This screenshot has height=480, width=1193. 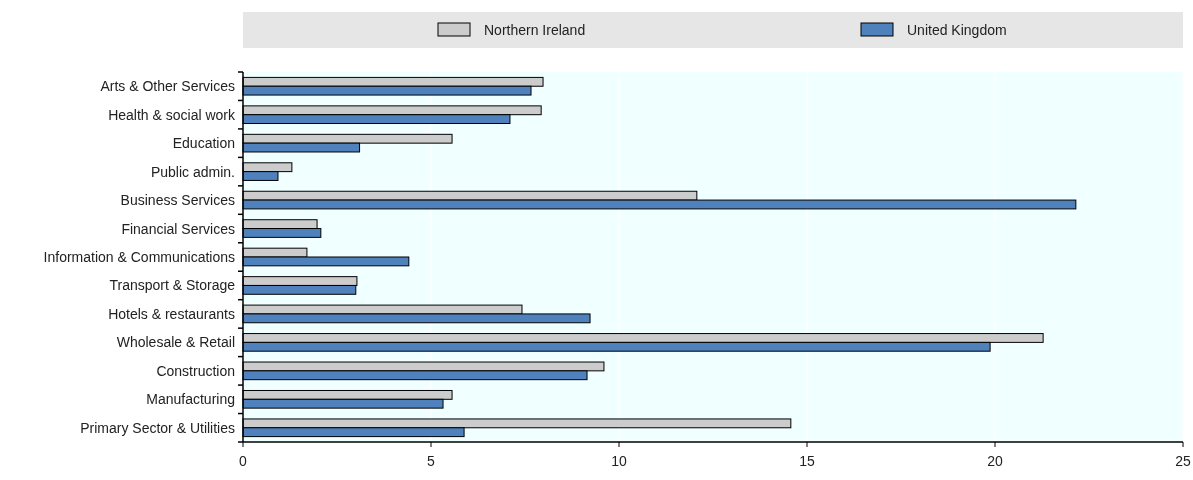 What do you see at coordinates (431, 461) in the screenshot?
I see `x-tick-label: 5` at bounding box center [431, 461].